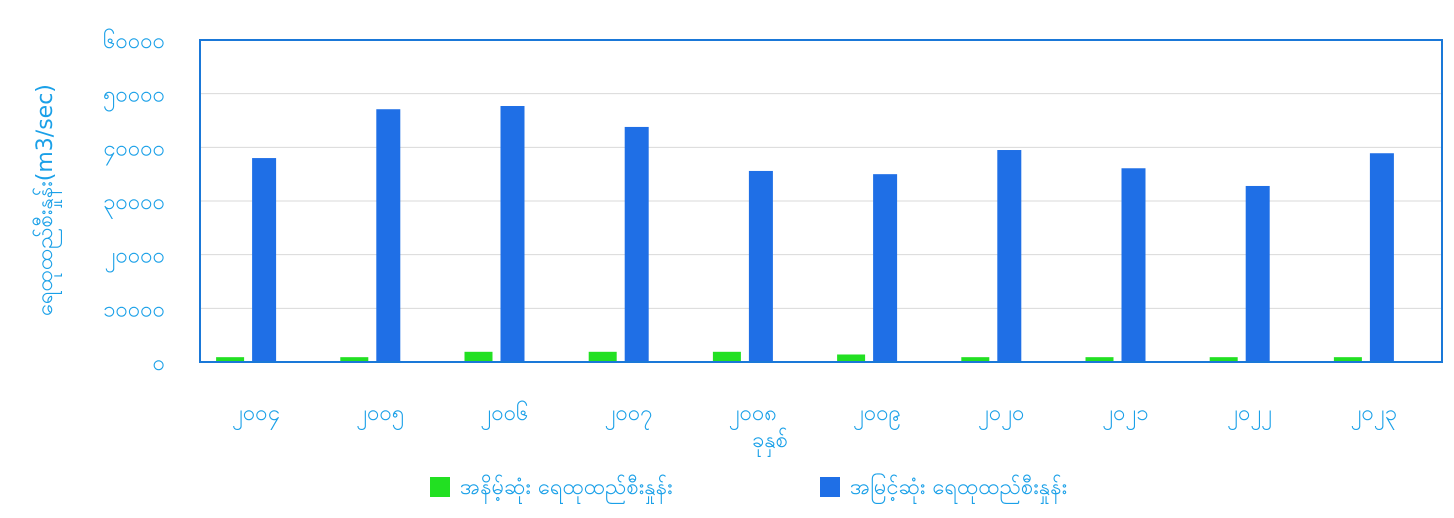 The image size is (1454, 518). I want to click on y-tick-label: ၁၀၀၀၀, so click(134, 309).